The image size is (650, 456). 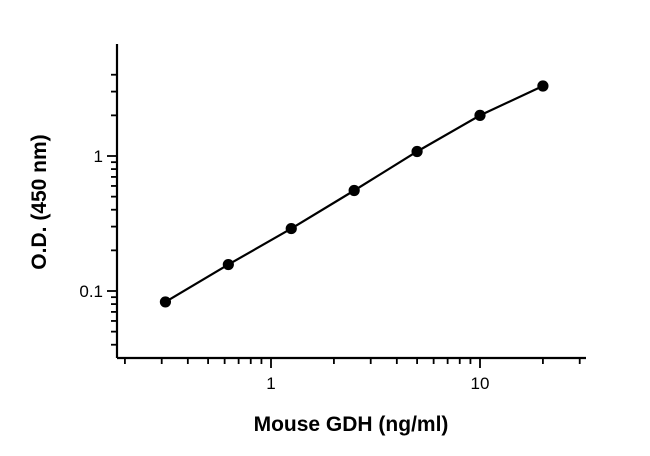 What do you see at coordinates (270, 383) in the screenshot?
I see `x-tick-label: 1` at bounding box center [270, 383].